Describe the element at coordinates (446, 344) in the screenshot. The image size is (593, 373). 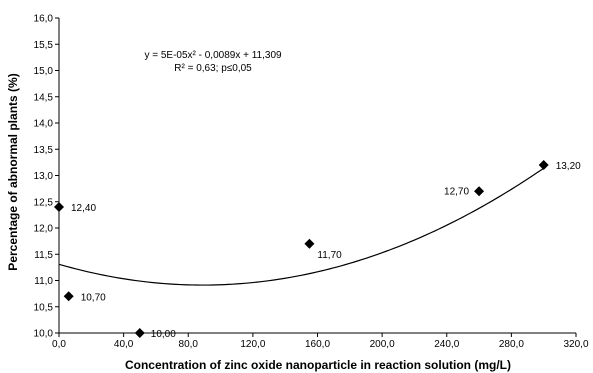
I see `x-tick-label: 240,0` at that location.